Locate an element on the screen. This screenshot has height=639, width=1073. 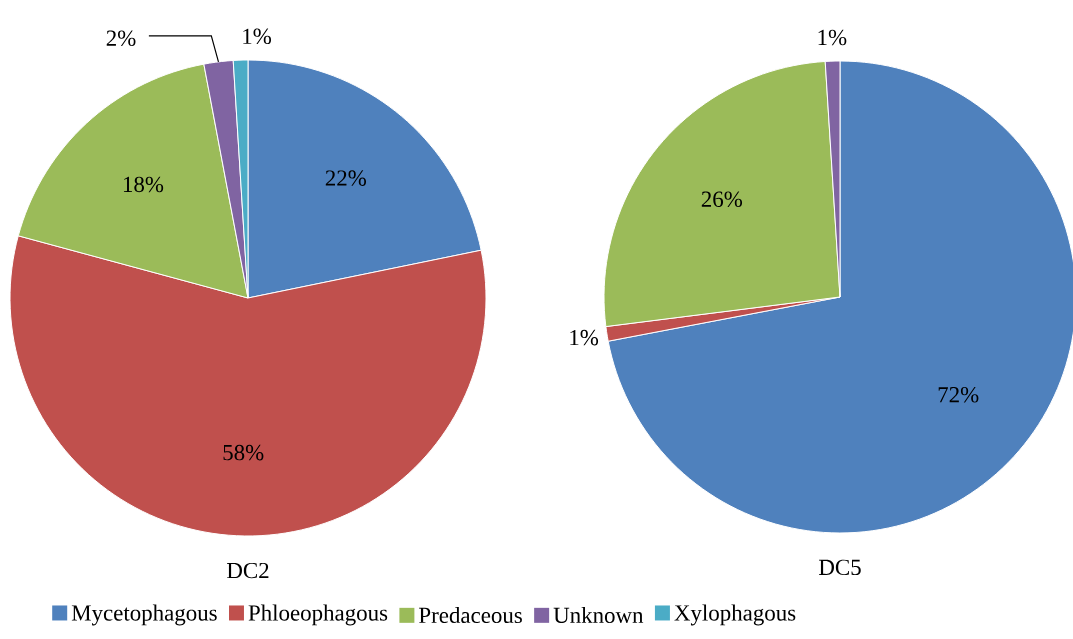
legend-label: Unknown is located at coordinates (598, 615).